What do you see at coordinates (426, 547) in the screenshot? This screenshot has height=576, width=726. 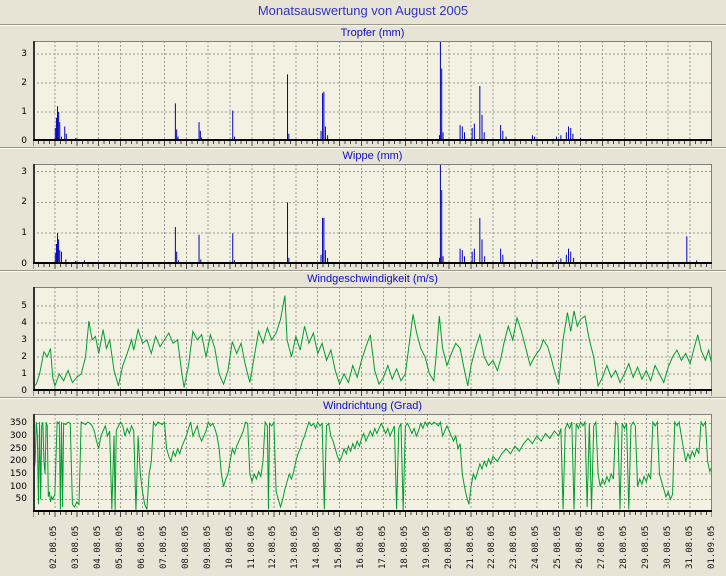 I see `x-axis-label: 19.08.05` at bounding box center [426, 547].